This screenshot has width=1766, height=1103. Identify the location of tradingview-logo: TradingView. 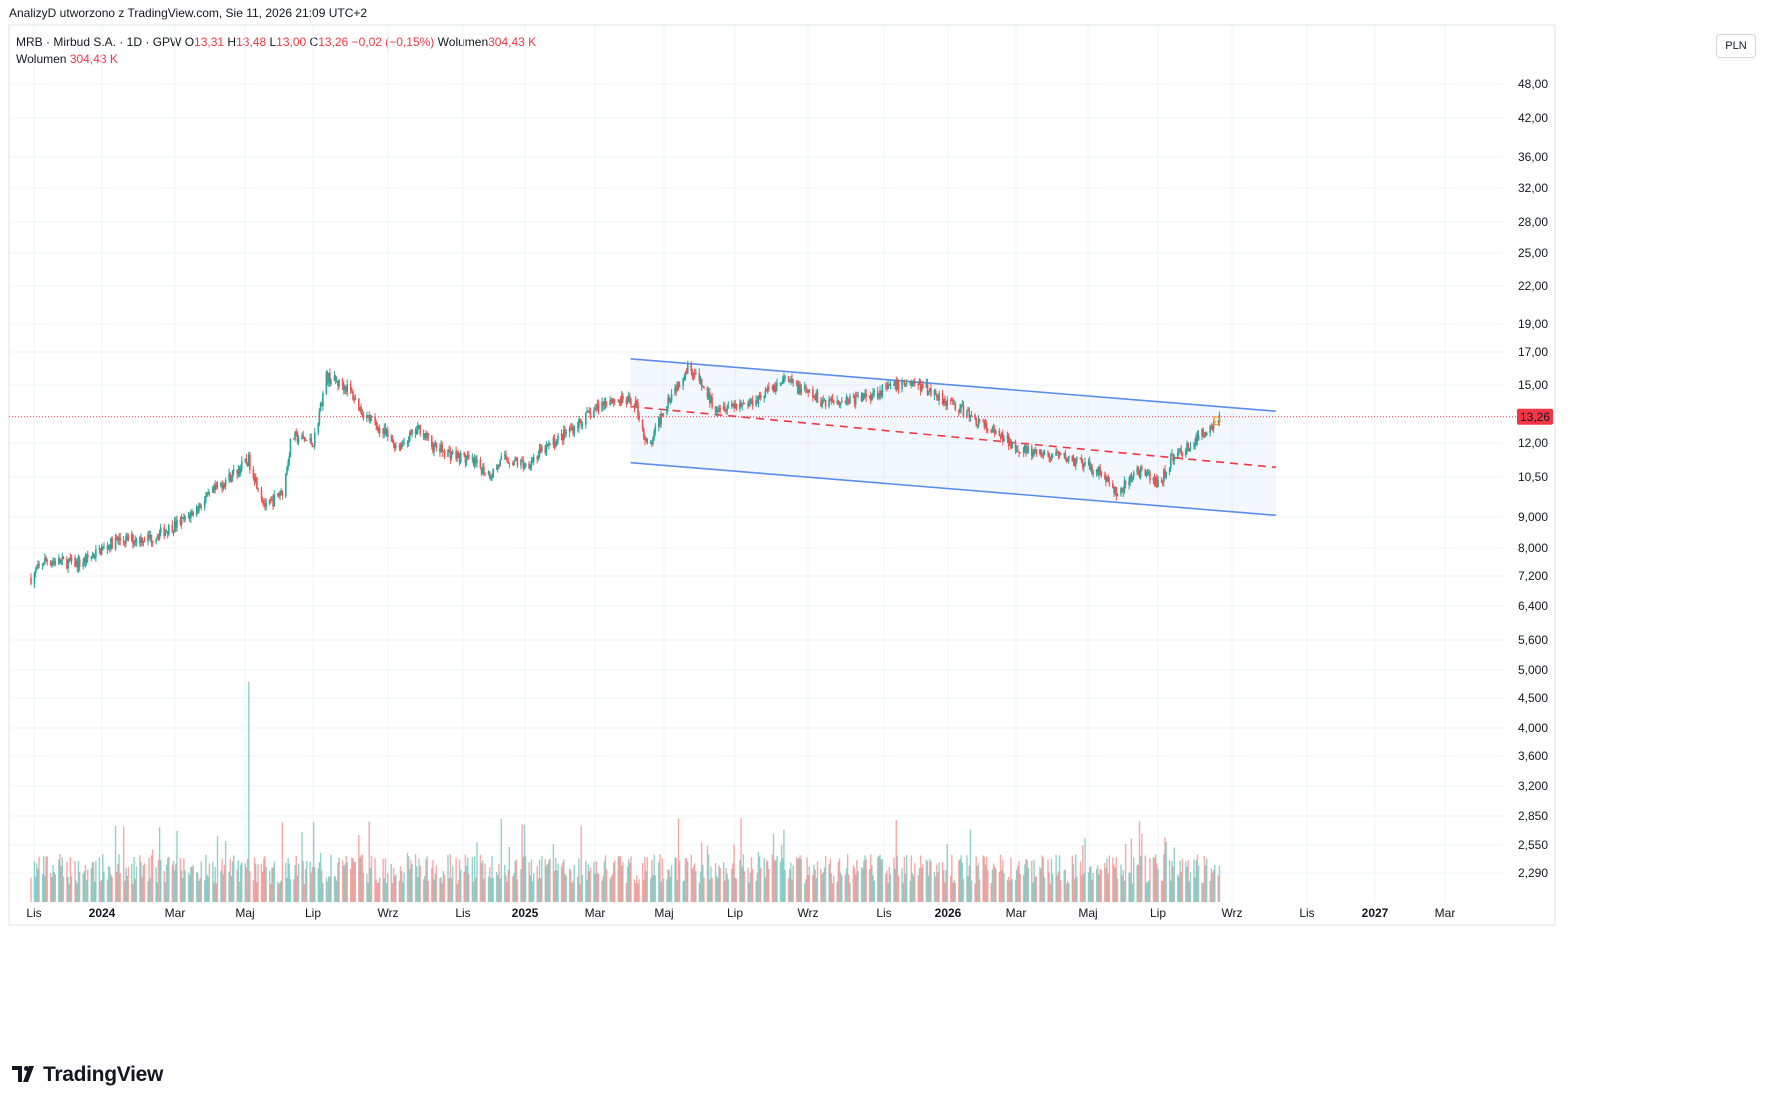
(87, 1075).